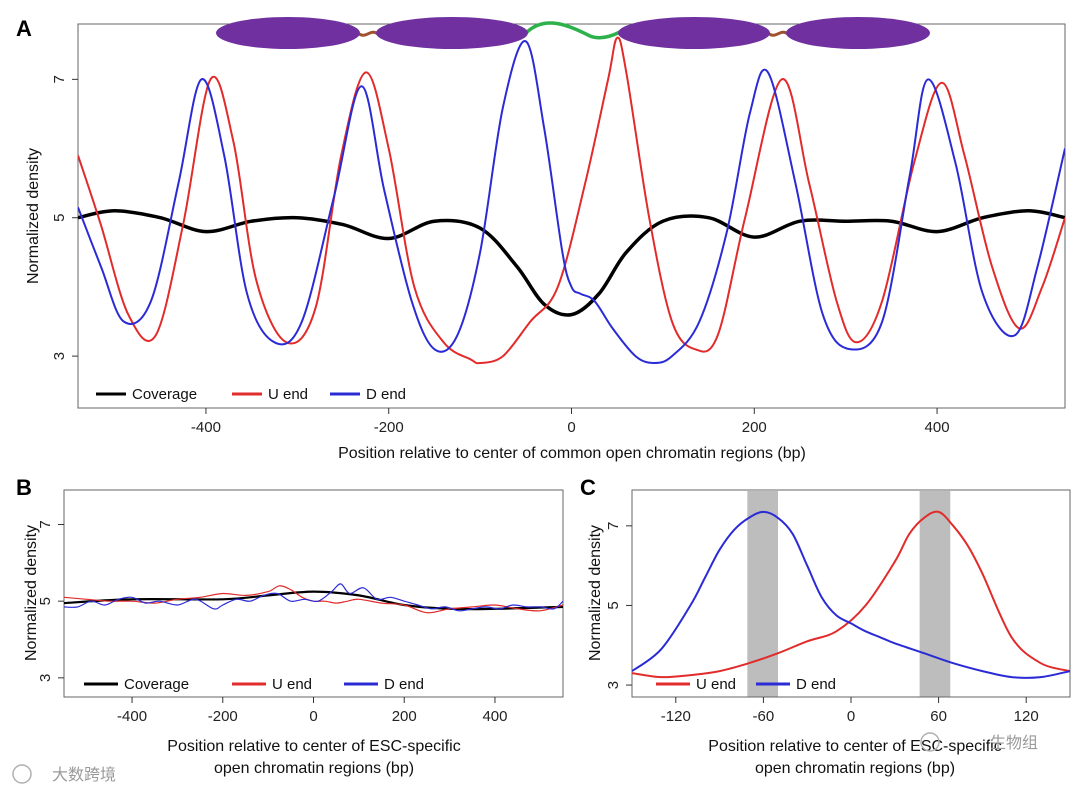 Image resolution: width=1080 pixels, height=795 pixels. What do you see at coordinates (613, 605) in the screenshot?
I see `panel-c-ytick-label-5: 5` at bounding box center [613, 605].